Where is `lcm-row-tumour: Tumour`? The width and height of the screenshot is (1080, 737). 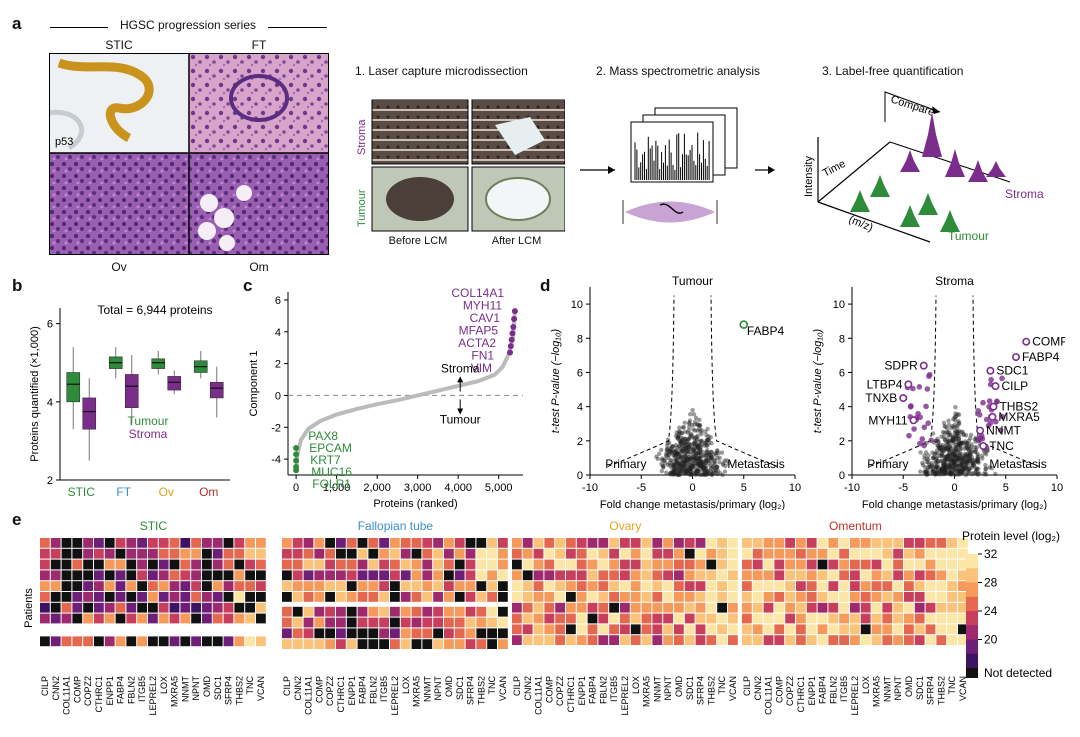
lcm-row-tumour: Tumour is located at coordinates (362, 208).